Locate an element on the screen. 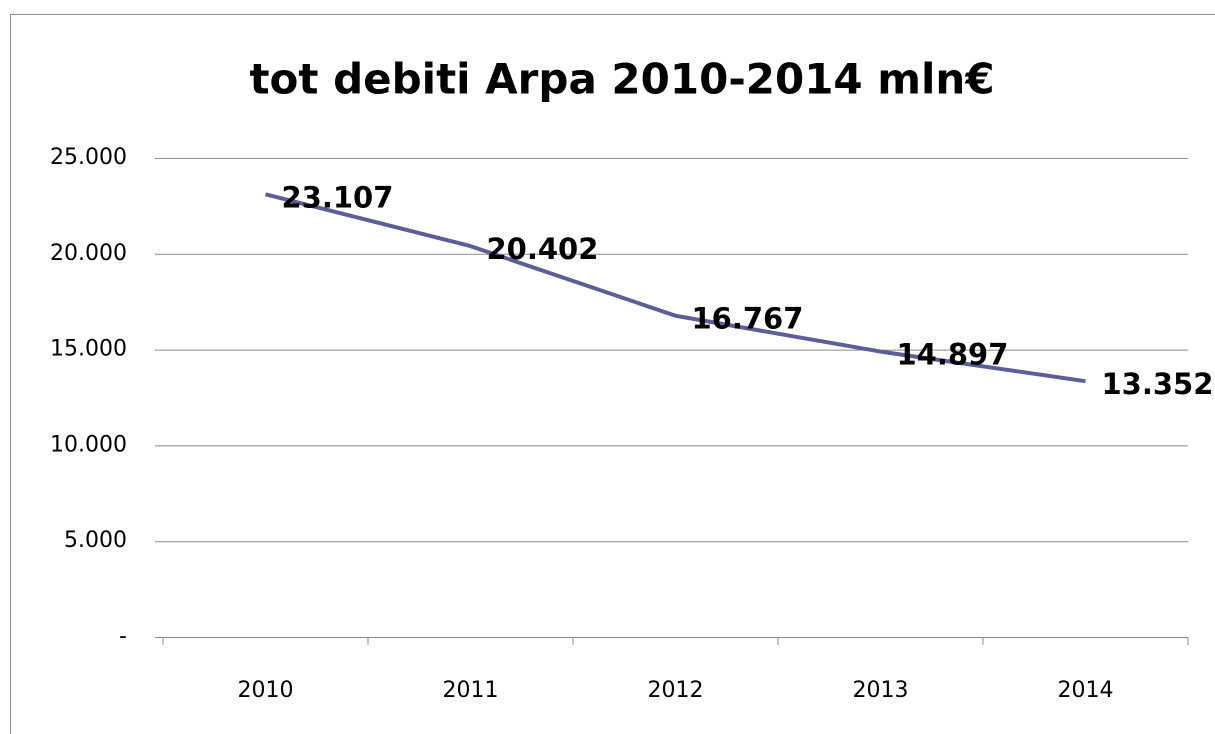 The height and width of the screenshot is (734, 1215). data-label: 14.897 is located at coordinates (953, 355).